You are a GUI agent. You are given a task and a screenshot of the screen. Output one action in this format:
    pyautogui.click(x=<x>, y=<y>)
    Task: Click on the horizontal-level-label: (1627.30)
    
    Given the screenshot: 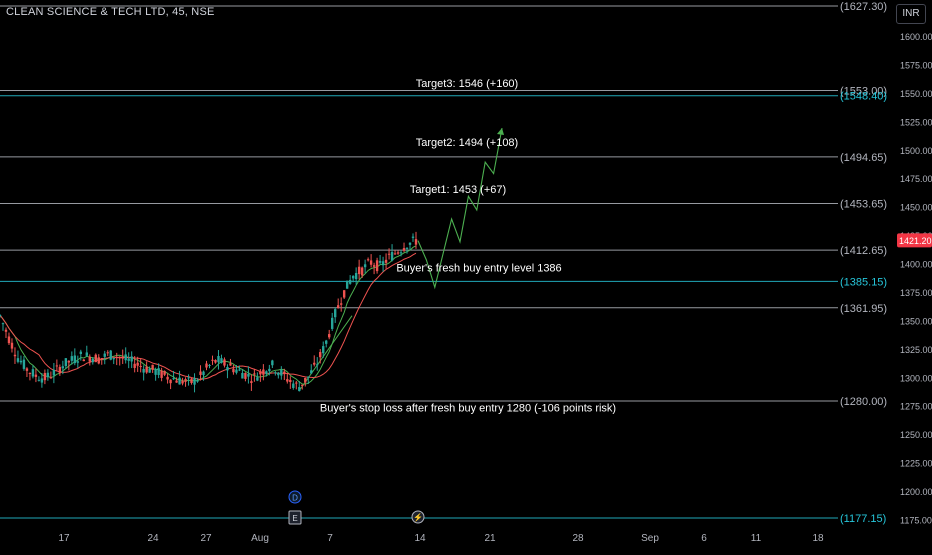 What is the action you would take?
    pyautogui.click(x=863, y=7)
    